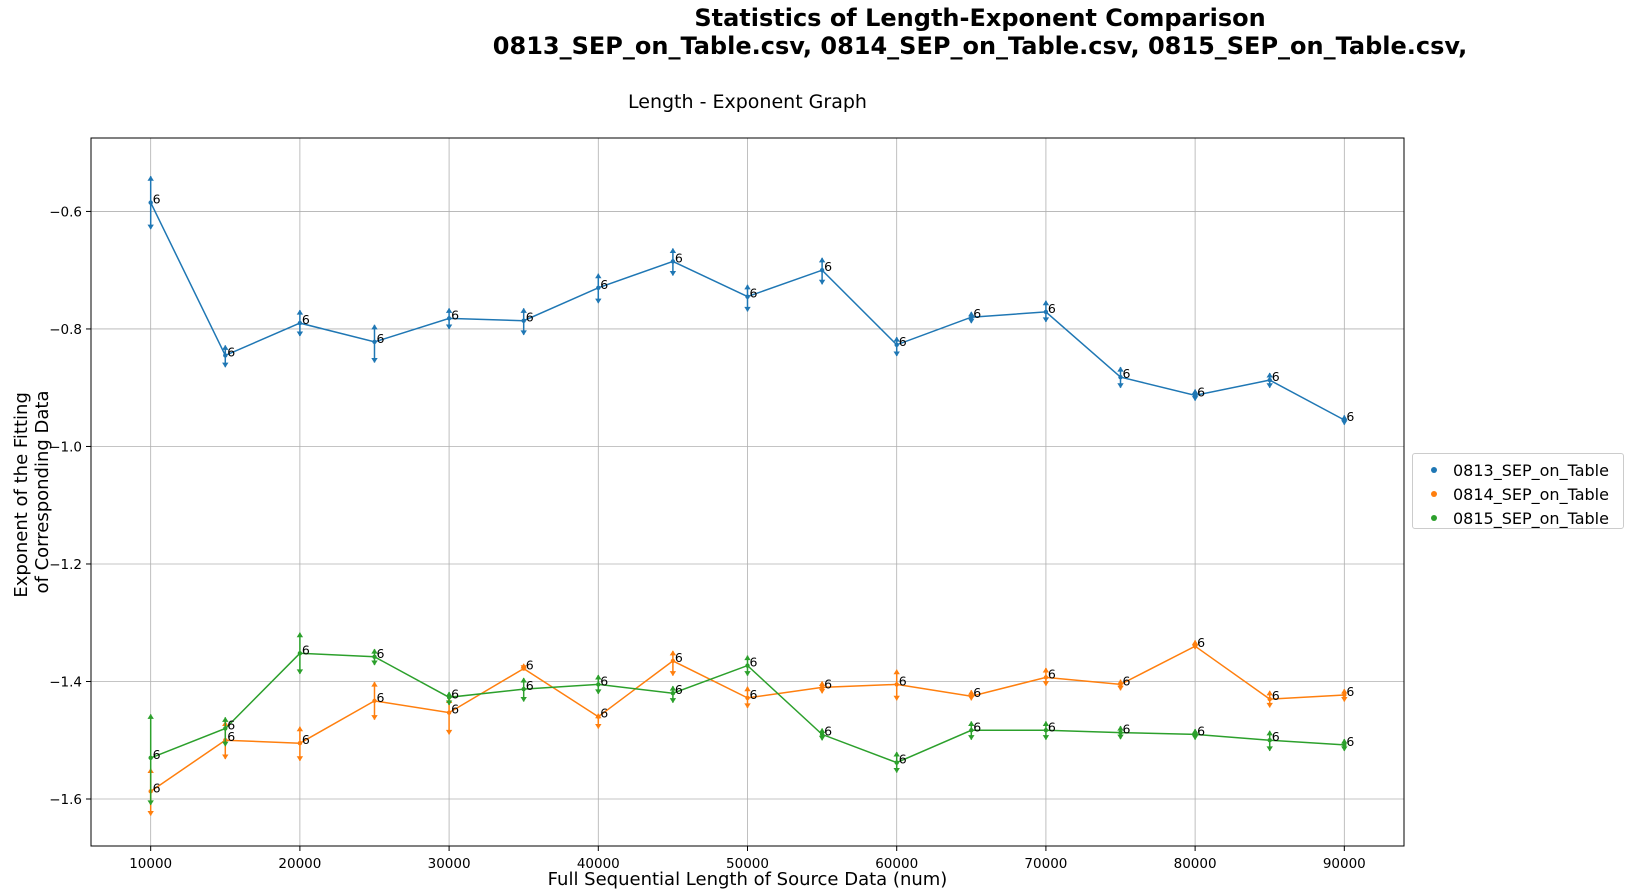 Image resolution: width=1633 pixels, height=895 pixels. I want to click on legend-item: 0813_SEP_on_Table, so click(1523, 470).